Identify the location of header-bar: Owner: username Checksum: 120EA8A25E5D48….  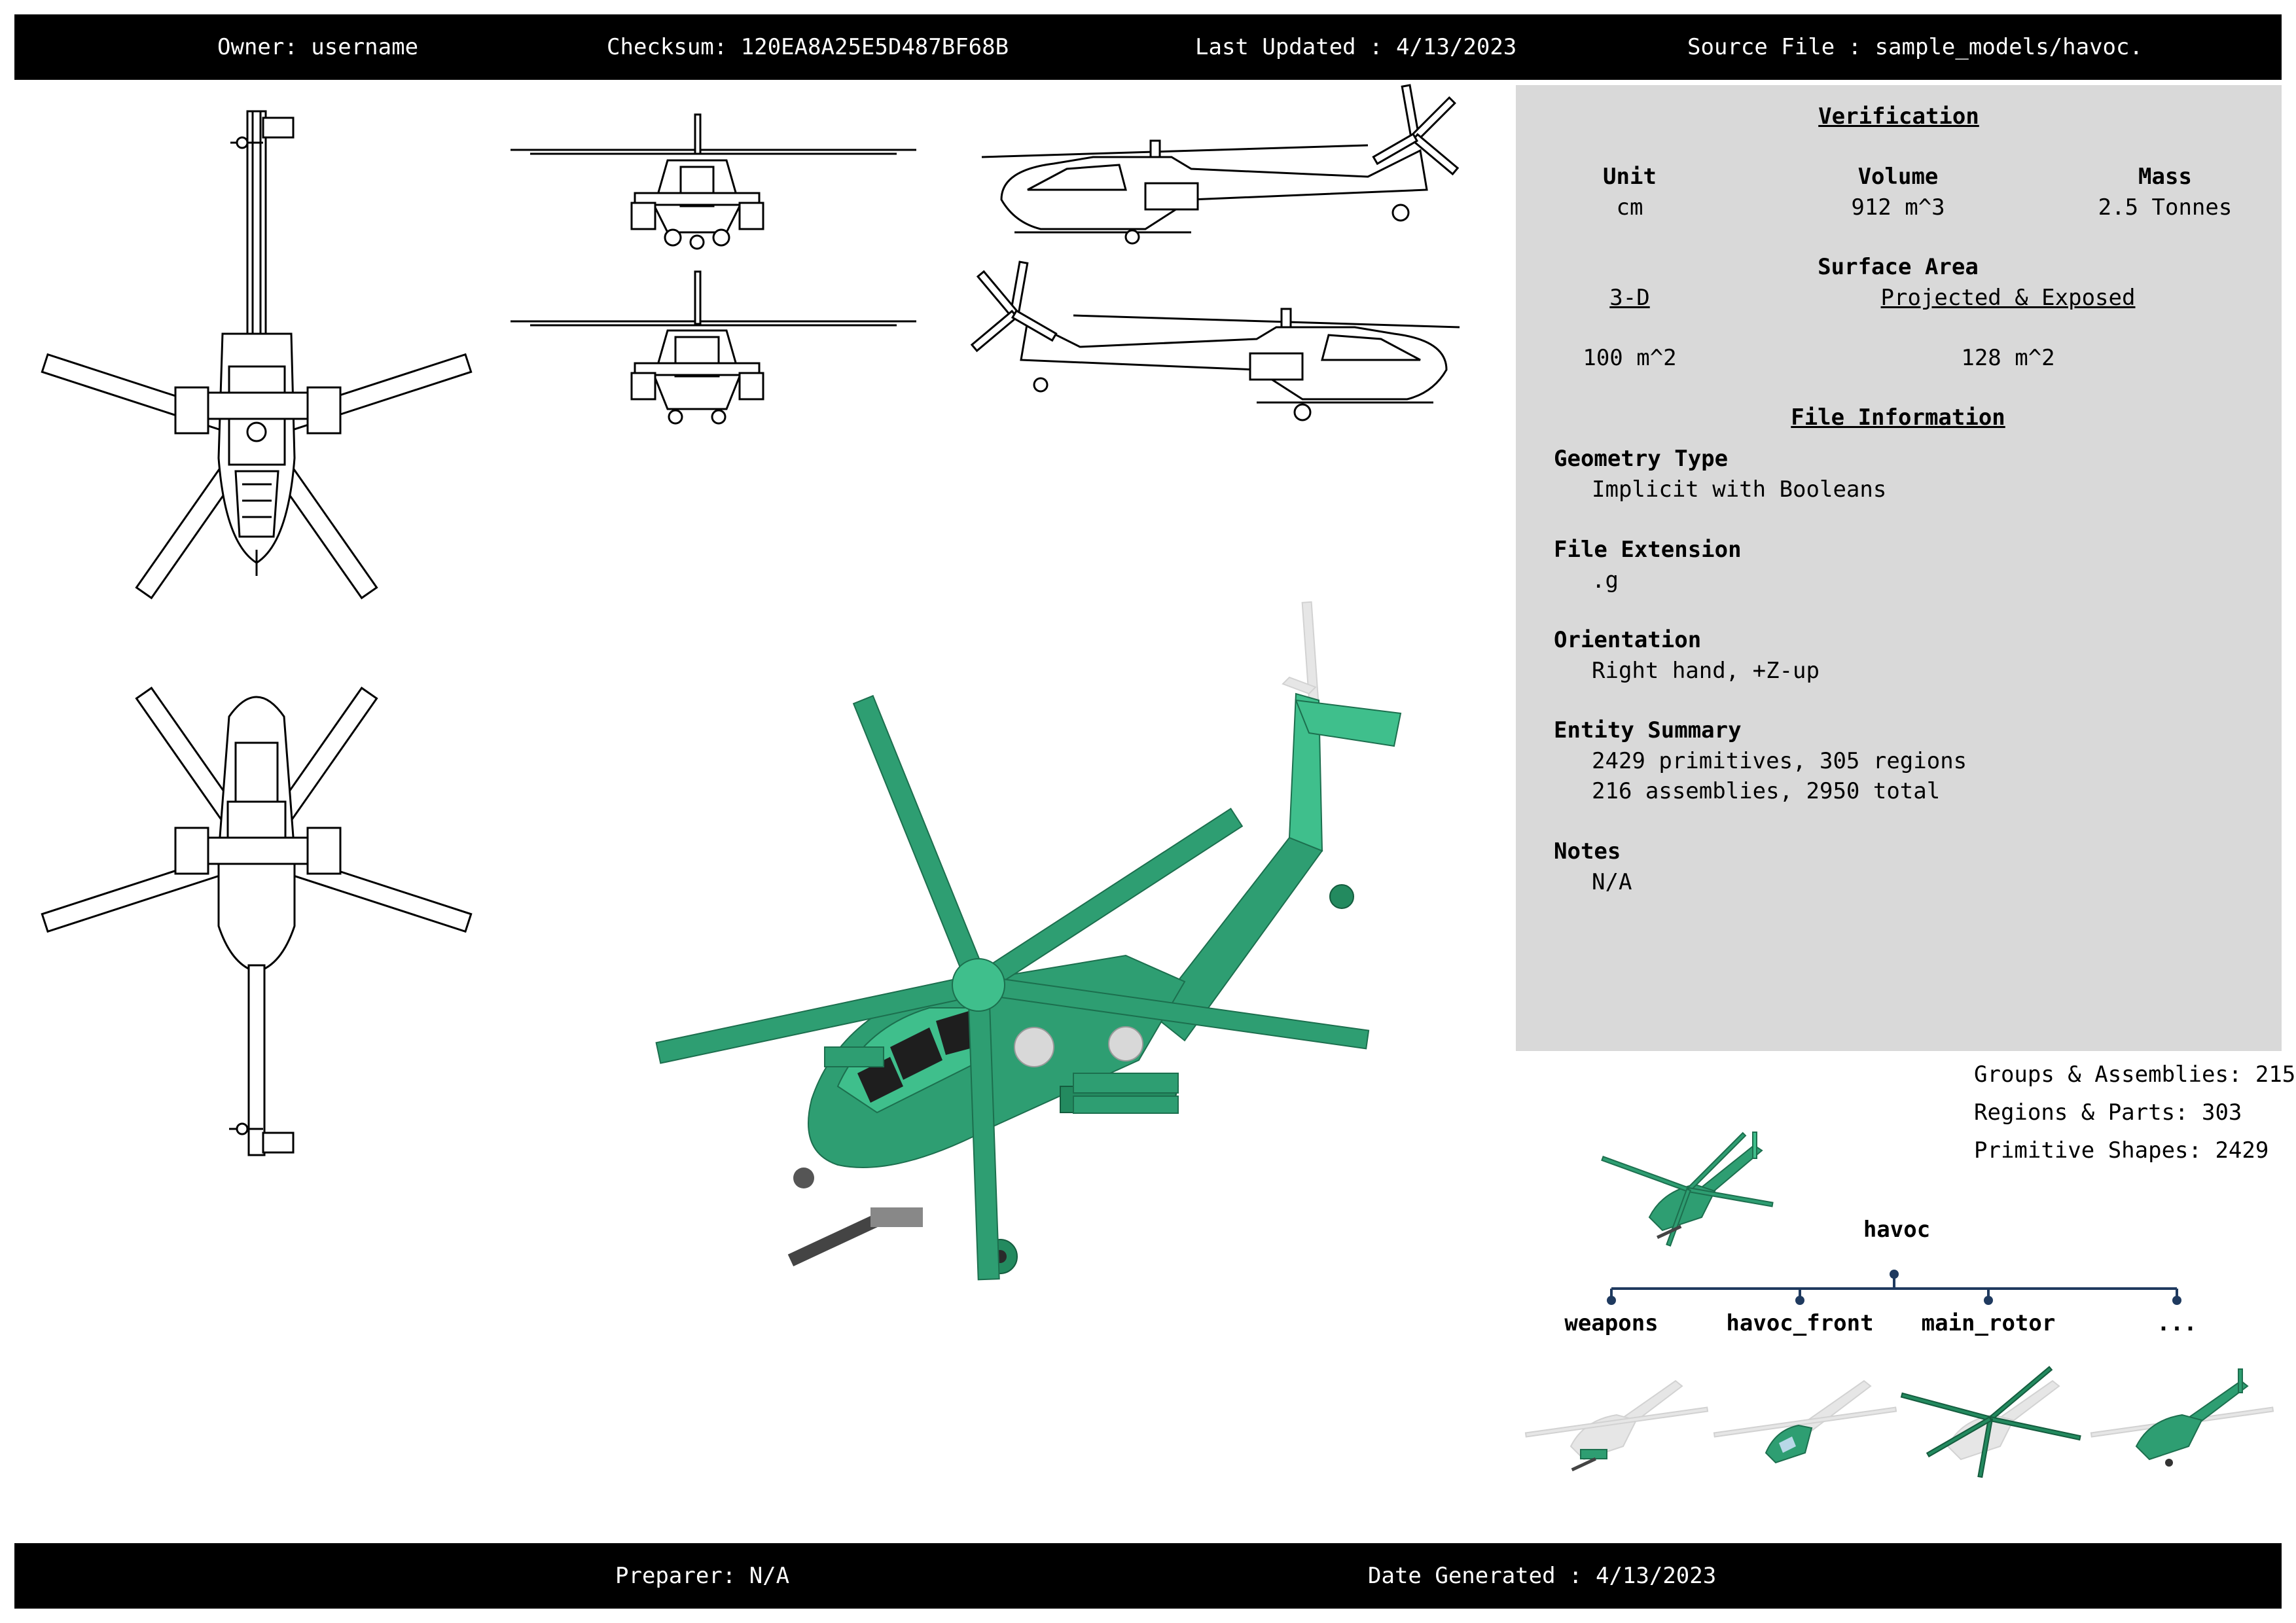
(1148, 47).